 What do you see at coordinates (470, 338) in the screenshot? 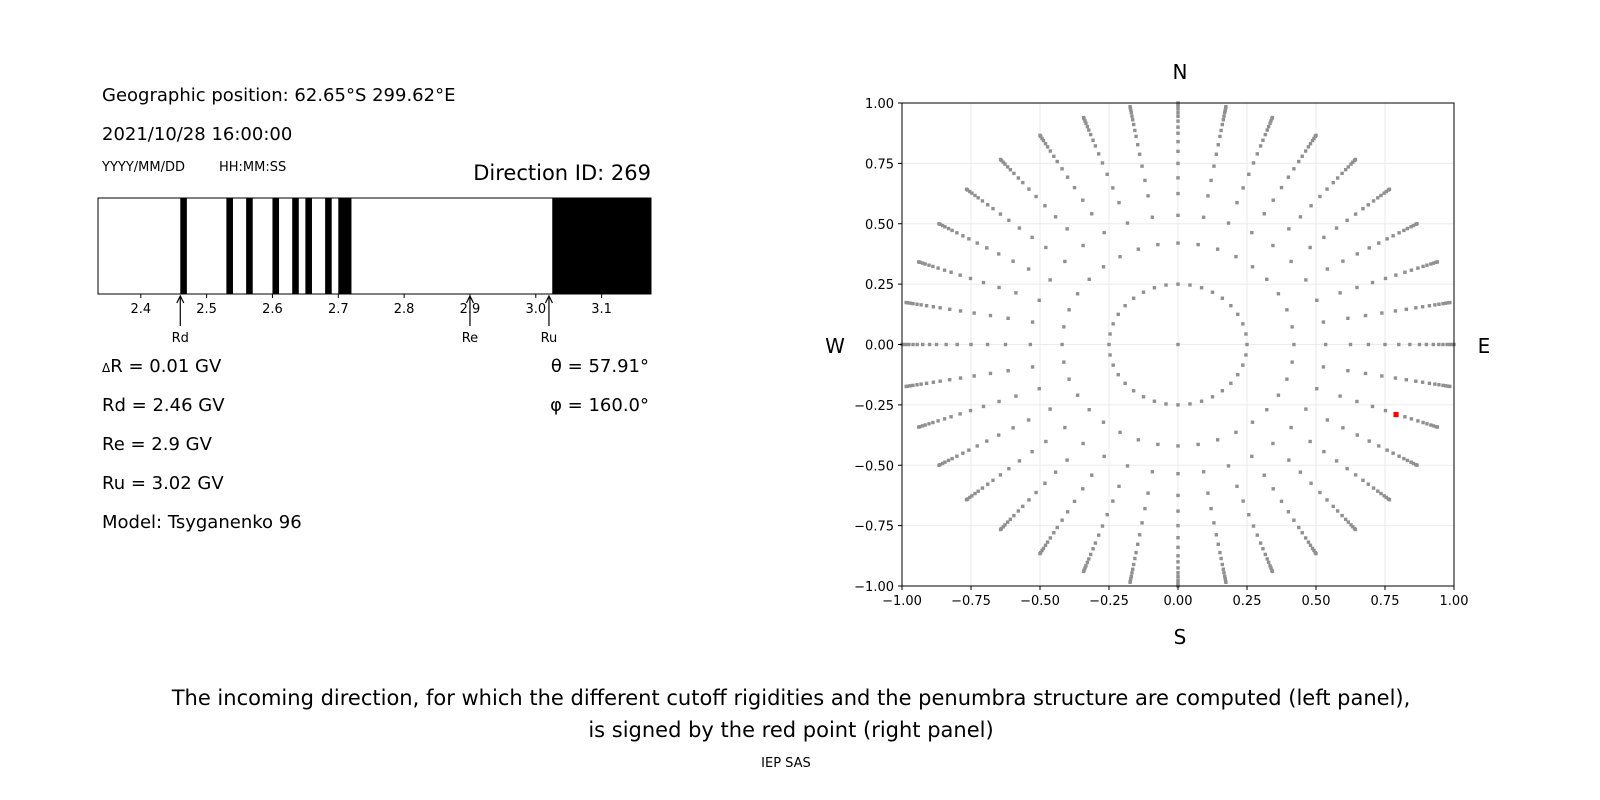
I see `marker-label-re: Re` at bounding box center [470, 338].